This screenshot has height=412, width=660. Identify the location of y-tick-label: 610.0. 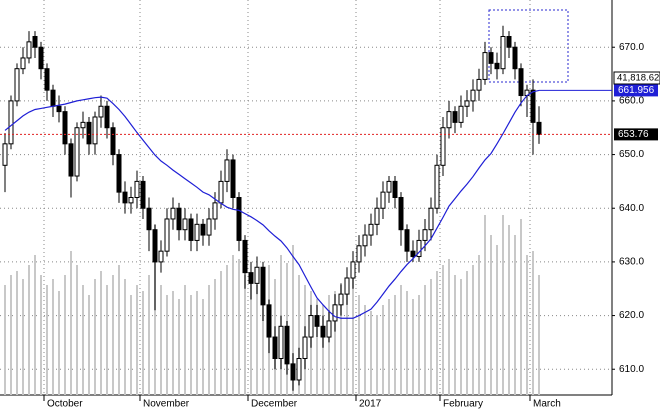
(631, 369).